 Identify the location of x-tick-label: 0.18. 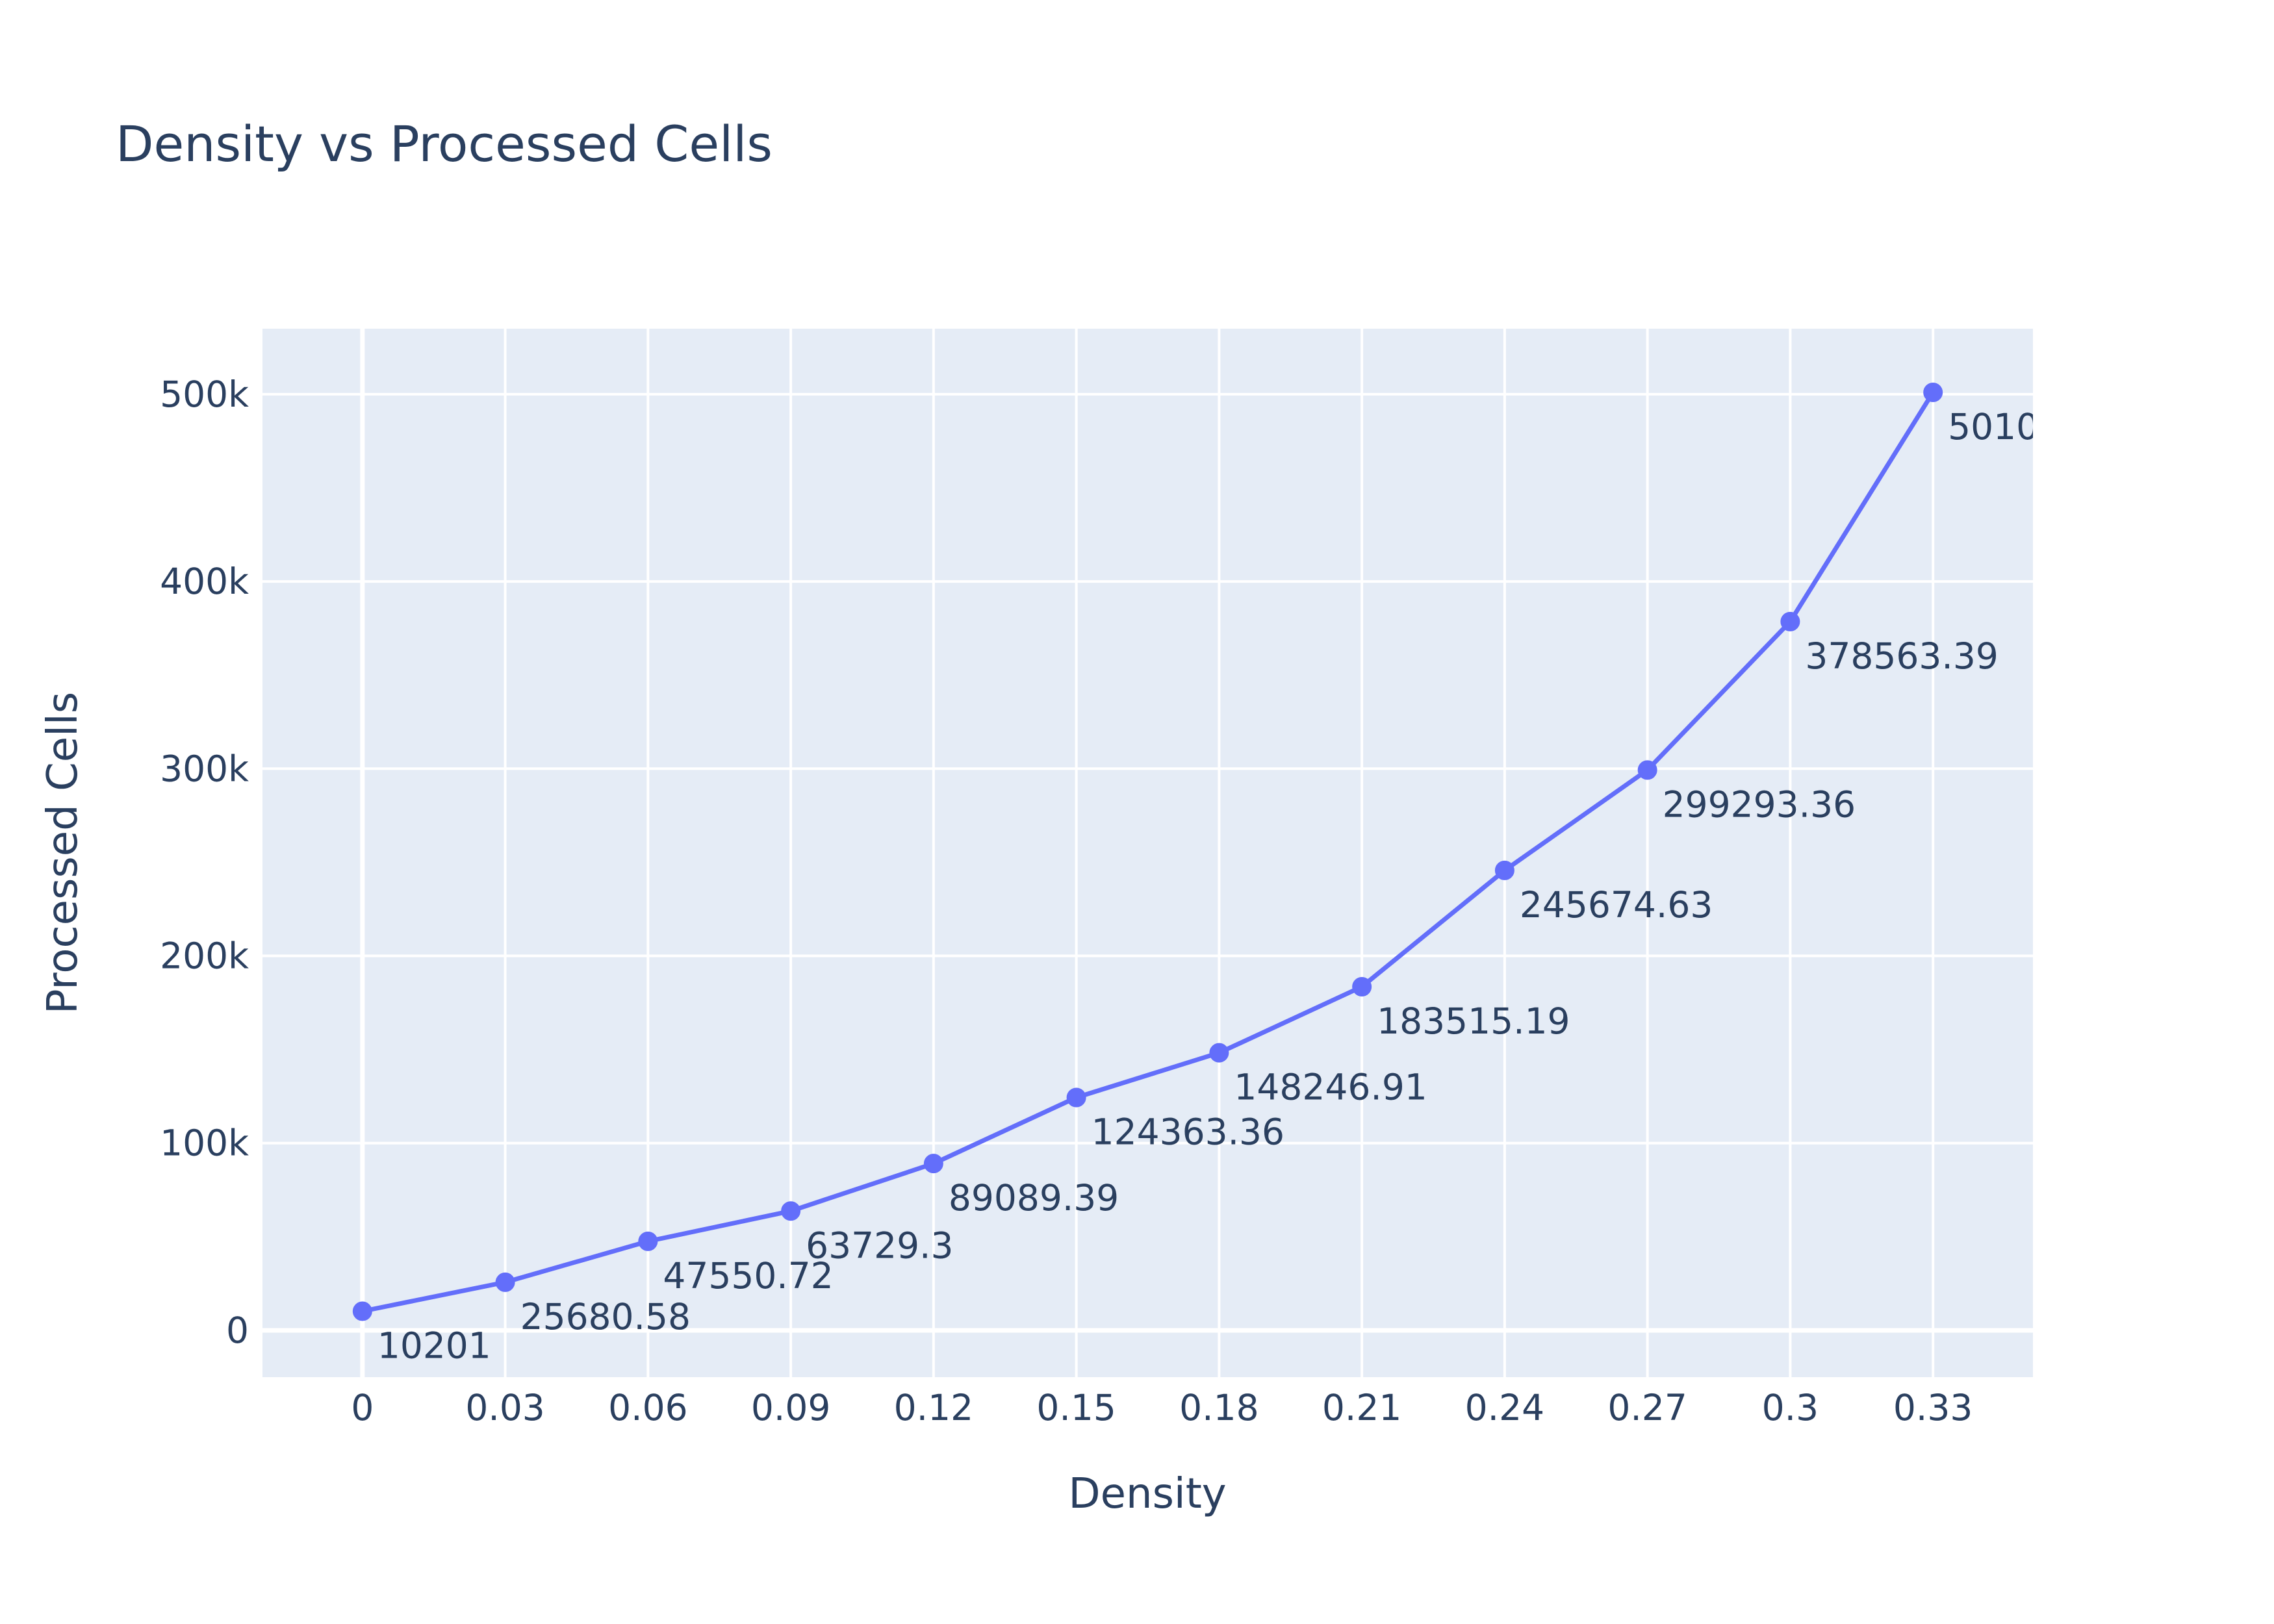
(1218, 1407).